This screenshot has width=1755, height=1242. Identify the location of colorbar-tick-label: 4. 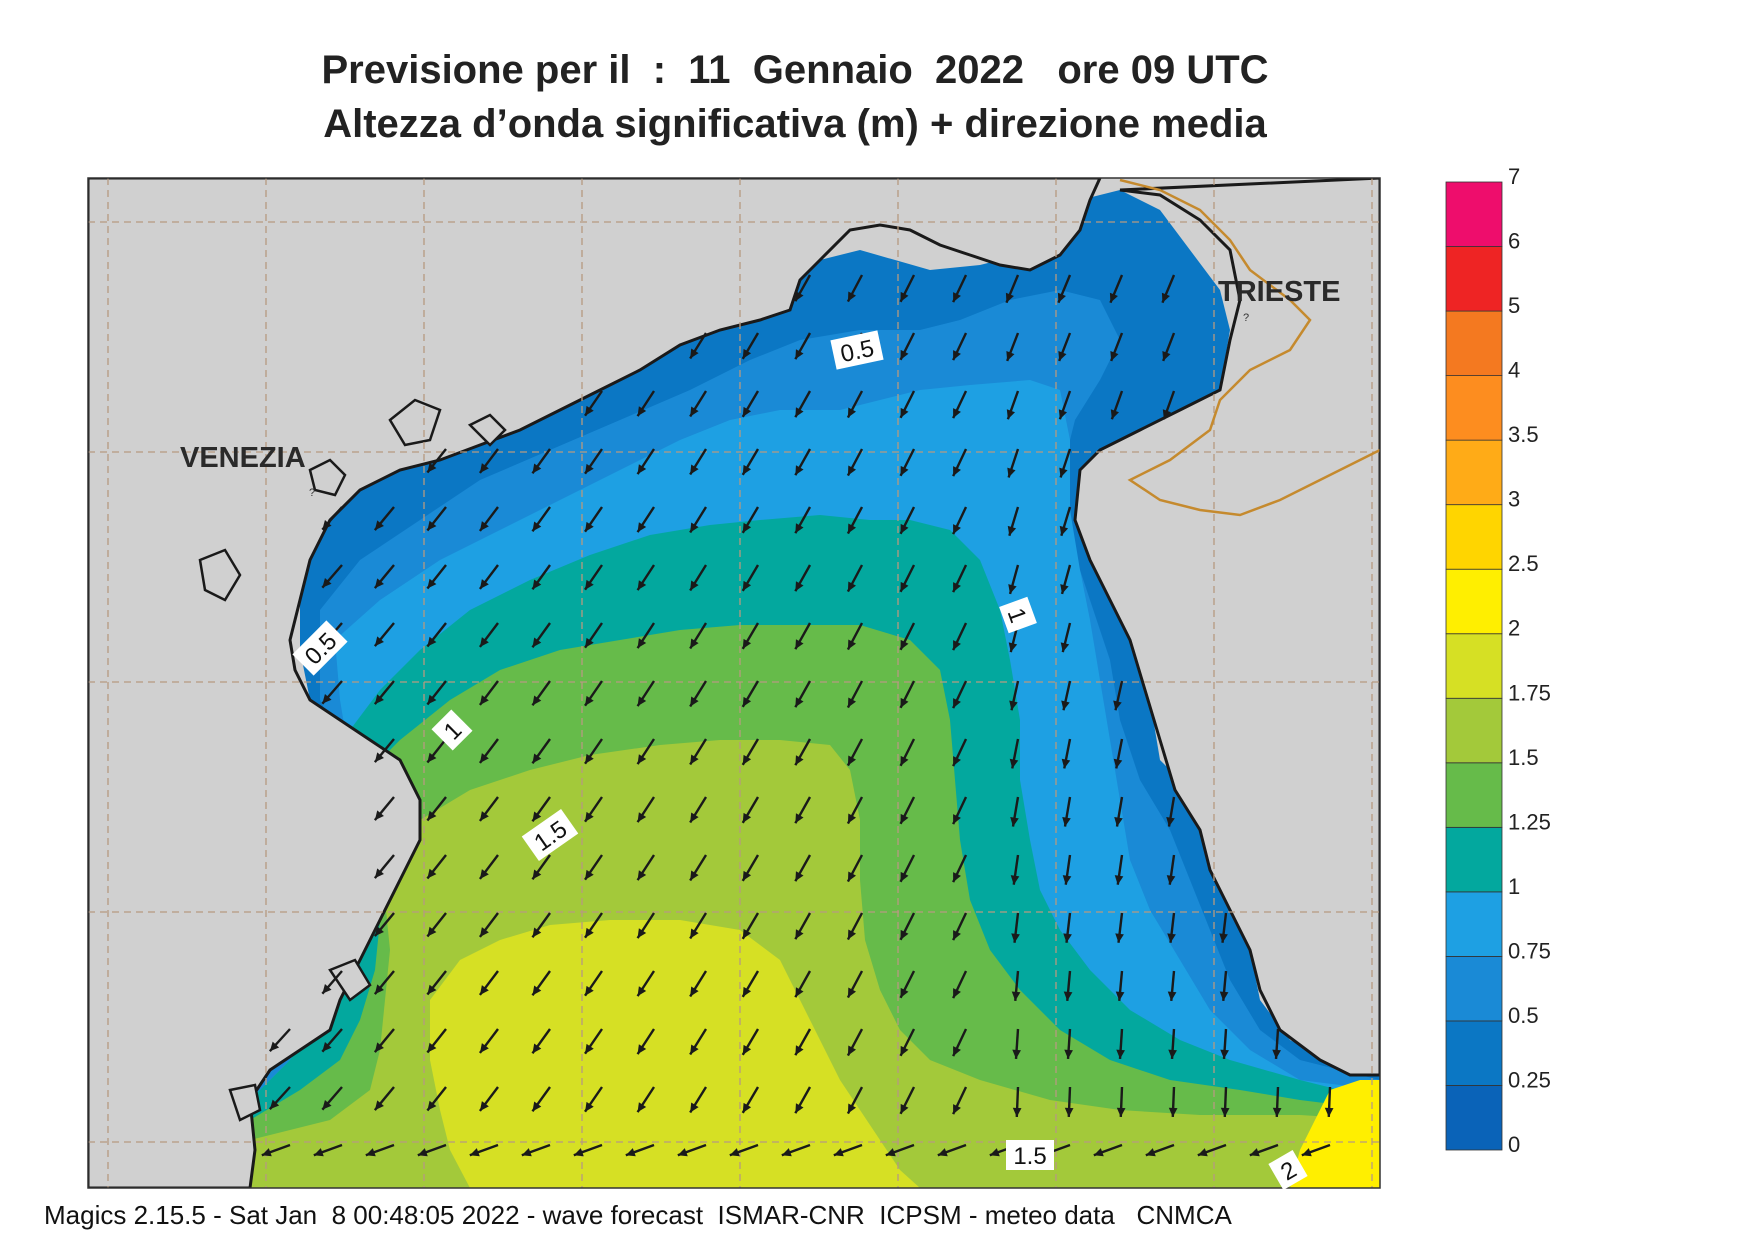
(1514, 370).